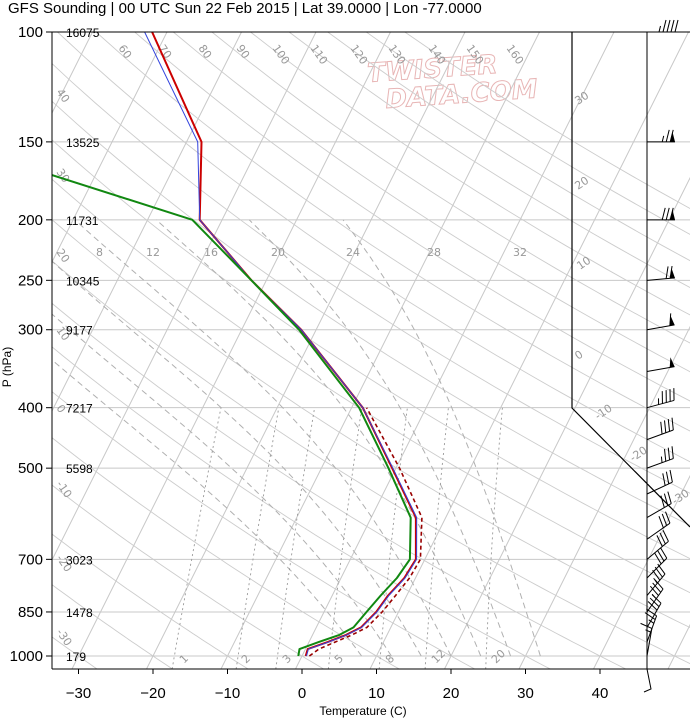 This screenshot has width=690, height=718. I want to click on isotherm-label: 30, so click(581, 98).